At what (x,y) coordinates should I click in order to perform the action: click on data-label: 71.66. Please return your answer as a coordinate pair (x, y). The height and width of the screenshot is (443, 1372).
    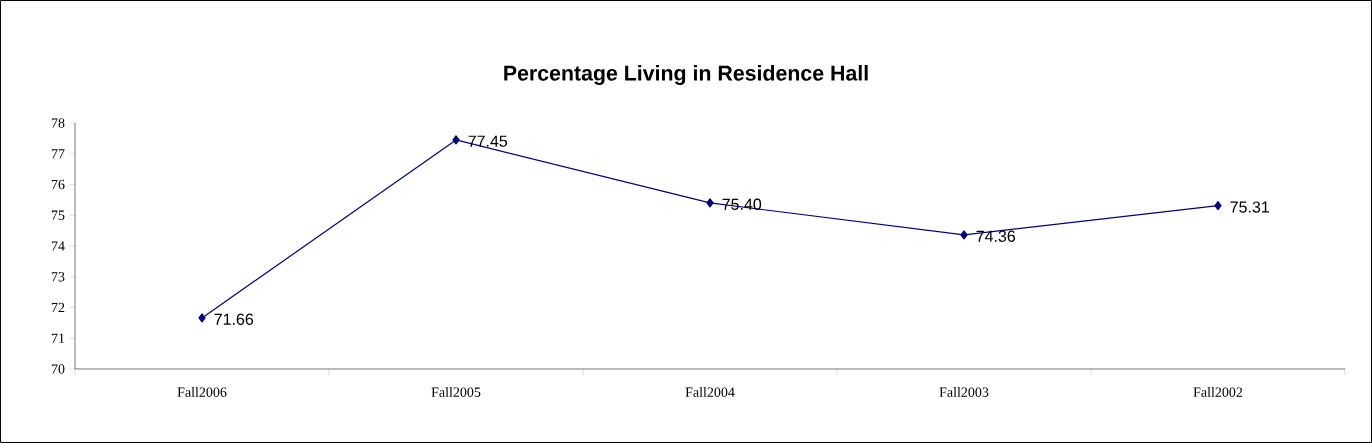
    Looking at the image, I should click on (234, 319).